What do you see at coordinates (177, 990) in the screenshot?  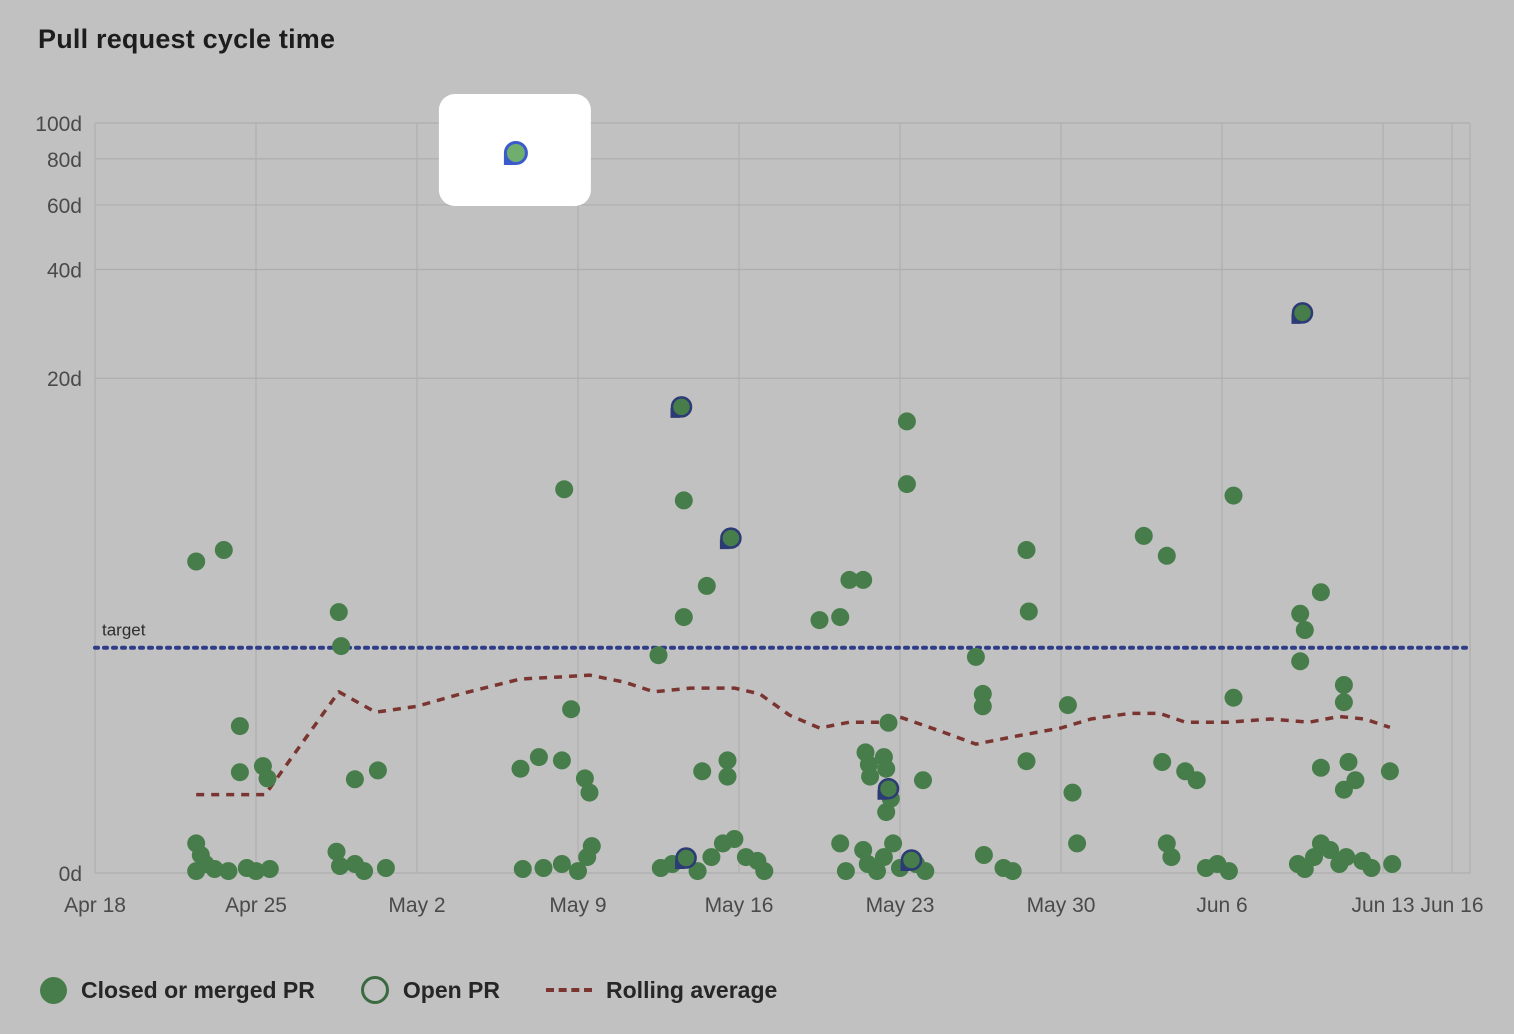 I see `legend-item-closed: Closed or merged PR` at bounding box center [177, 990].